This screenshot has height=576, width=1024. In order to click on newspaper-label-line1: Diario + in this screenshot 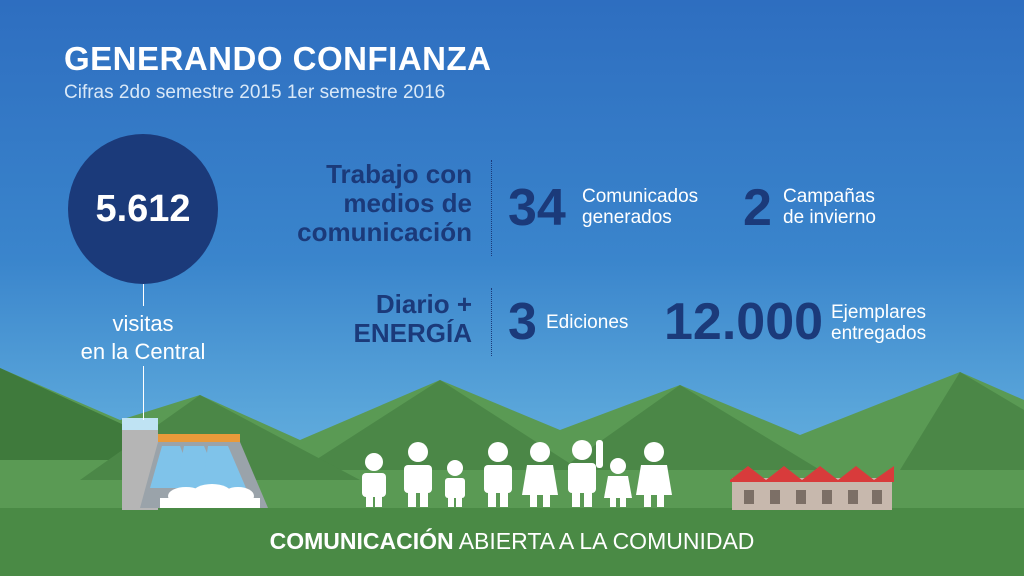, I will do `click(423, 304)`.